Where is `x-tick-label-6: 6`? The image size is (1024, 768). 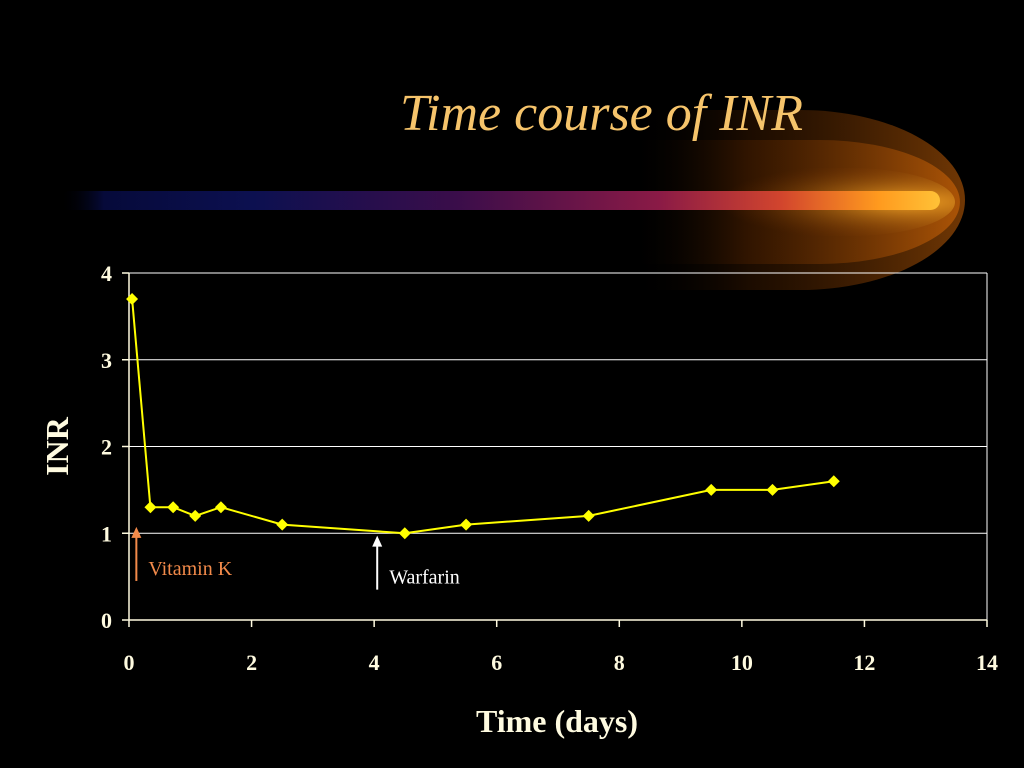 x-tick-label-6: 6 is located at coordinates (496, 662).